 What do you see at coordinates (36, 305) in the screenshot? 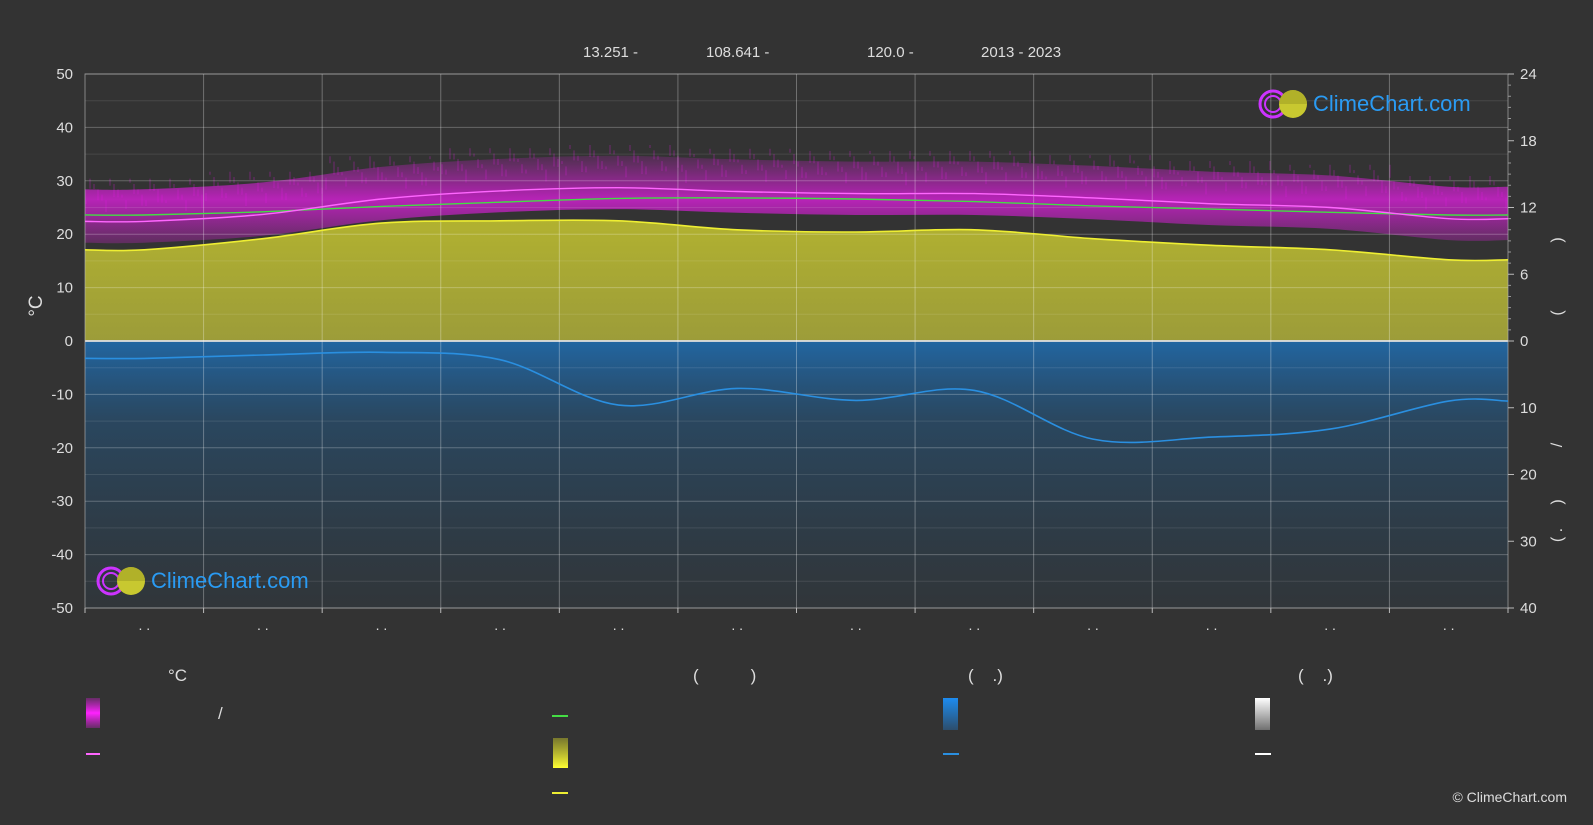
I see `left-axis-label: °C` at bounding box center [36, 305].